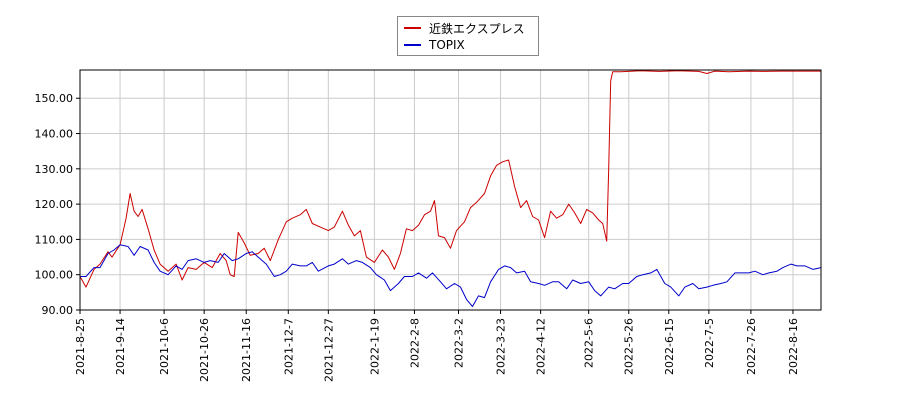 Image resolution: width=900 pixels, height=400 pixels. What do you see at coordinates (164, 346) in the screenshot?
I see `x-tick-label: 2021-10-6` at bounding box center [164, 346].